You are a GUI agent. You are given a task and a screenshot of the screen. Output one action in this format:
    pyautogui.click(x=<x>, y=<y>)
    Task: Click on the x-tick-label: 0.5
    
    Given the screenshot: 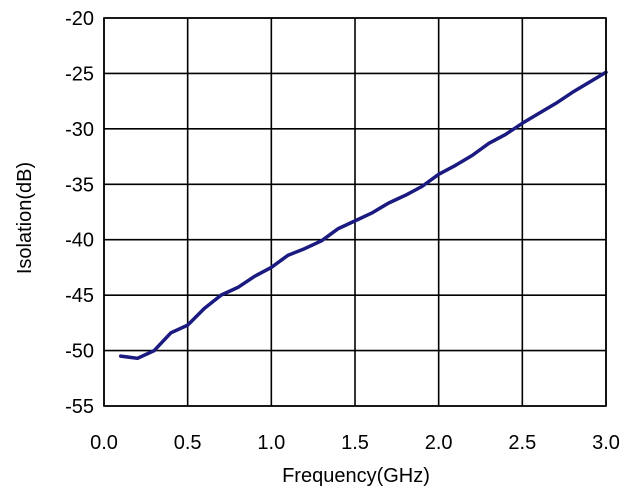 What is the action you would take?
    pyautogui.click(x=188, y=443)
    